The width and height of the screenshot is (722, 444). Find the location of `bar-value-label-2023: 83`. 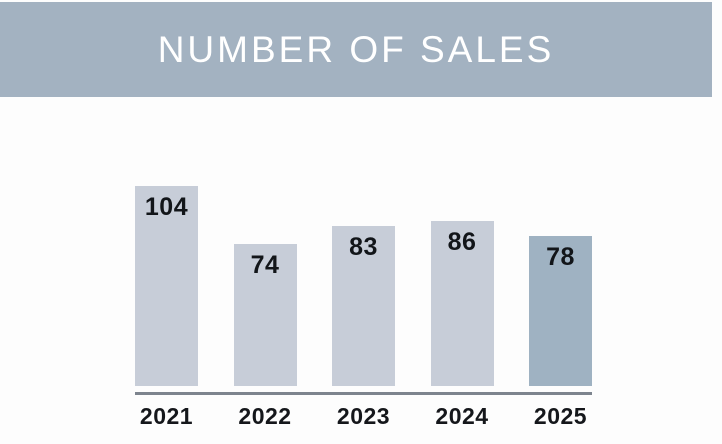

bar-value-label-2023: 83 is located at coordinates (363, 247).